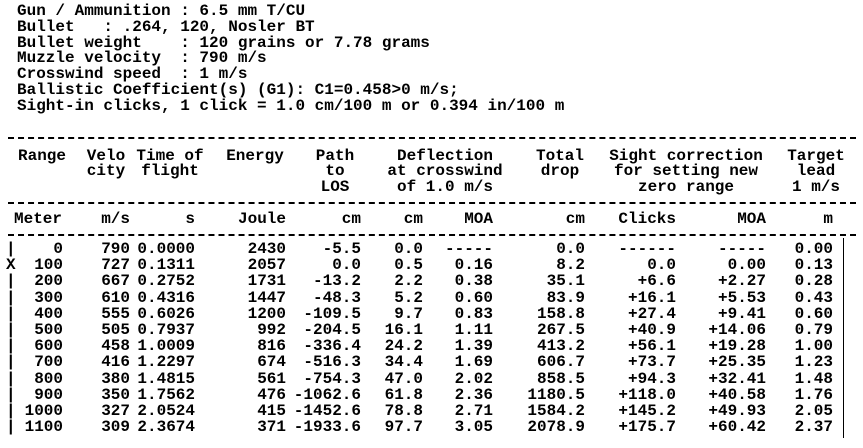 The image size is (863, 448). I want to click on cell: 1.2297, so click(166, 362).